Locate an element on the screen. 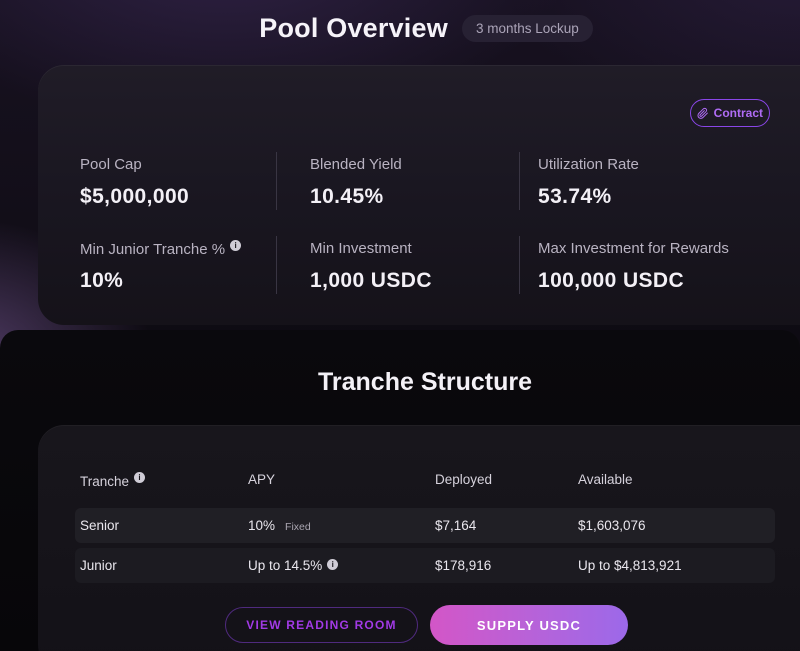 The image size is (800, 651). cell-deployed: $178,916 is located at coordinates (463, 565).